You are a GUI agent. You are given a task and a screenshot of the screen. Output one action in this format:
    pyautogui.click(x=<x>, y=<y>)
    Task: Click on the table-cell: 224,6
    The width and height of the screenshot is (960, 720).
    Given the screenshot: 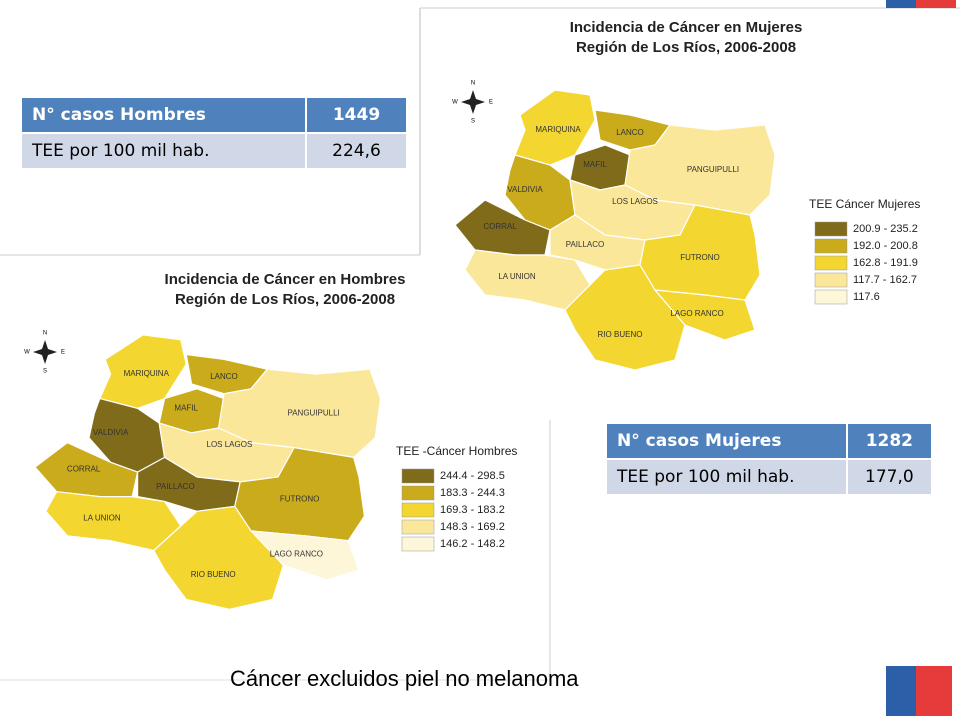 What is the action you would take?
    pyautogui.click(x=356, y=151)
    